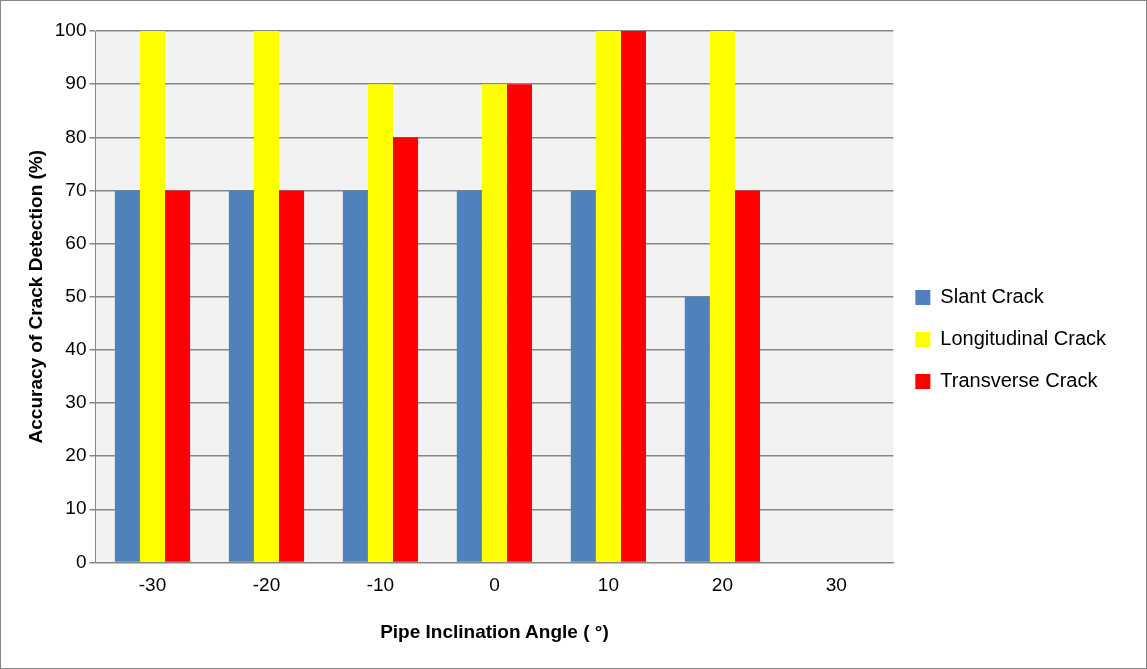 This screenshot has height=669, width=1147. Describe the element at coordinates (494, 585) in the screenshot. I see `x-tick-label: 0` at that location.